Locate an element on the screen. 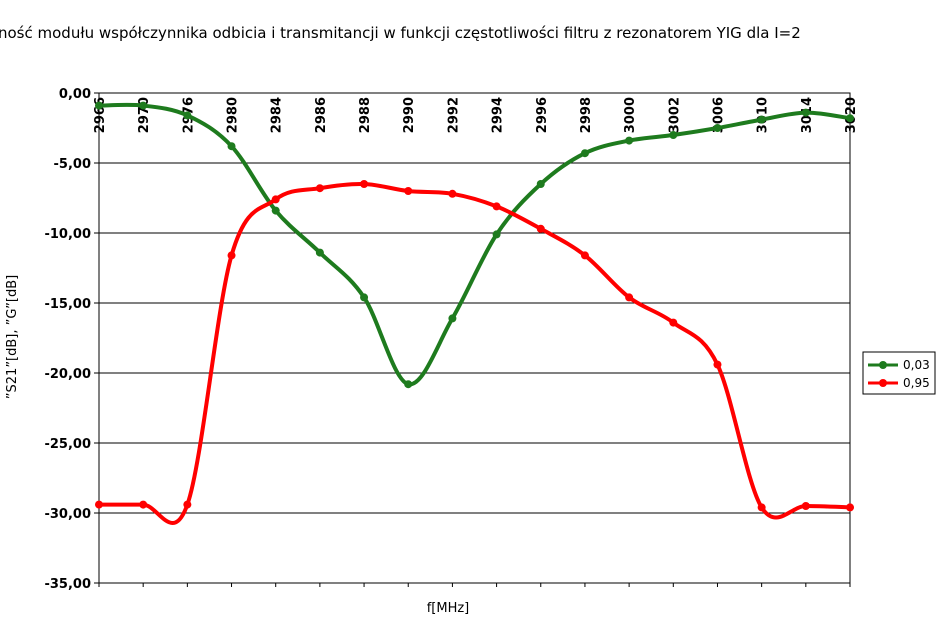 The image size is (937, 620). y-tick-label: 0,00 is located at coordinates (75, 94).